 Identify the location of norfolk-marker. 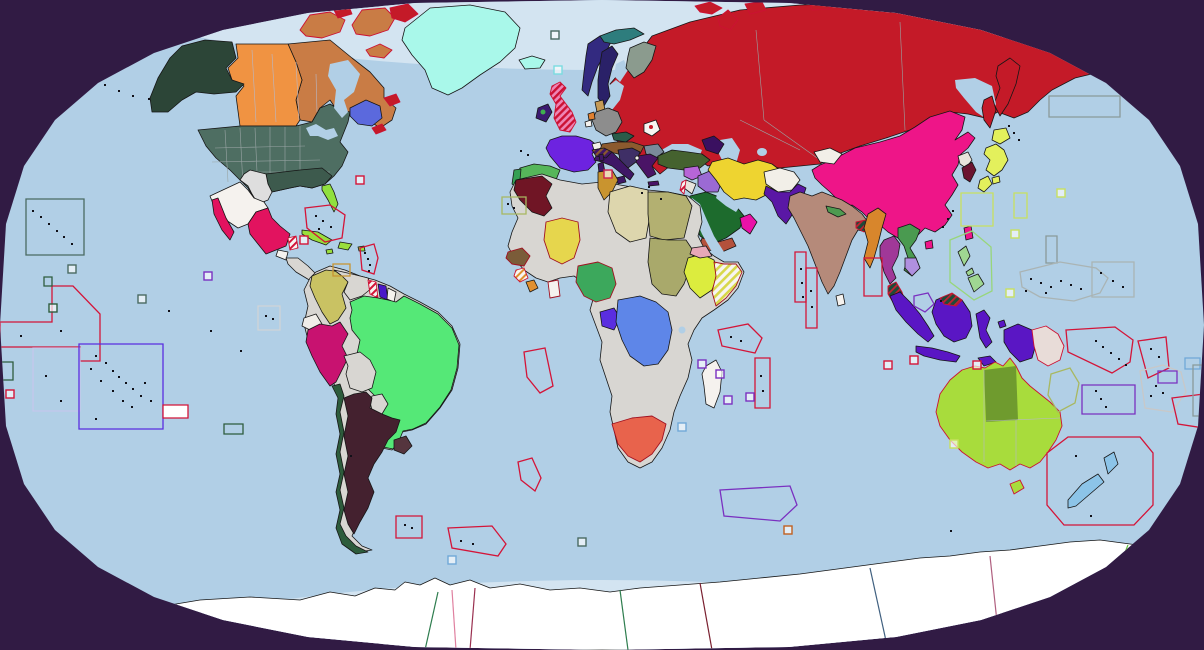
(954, 444).